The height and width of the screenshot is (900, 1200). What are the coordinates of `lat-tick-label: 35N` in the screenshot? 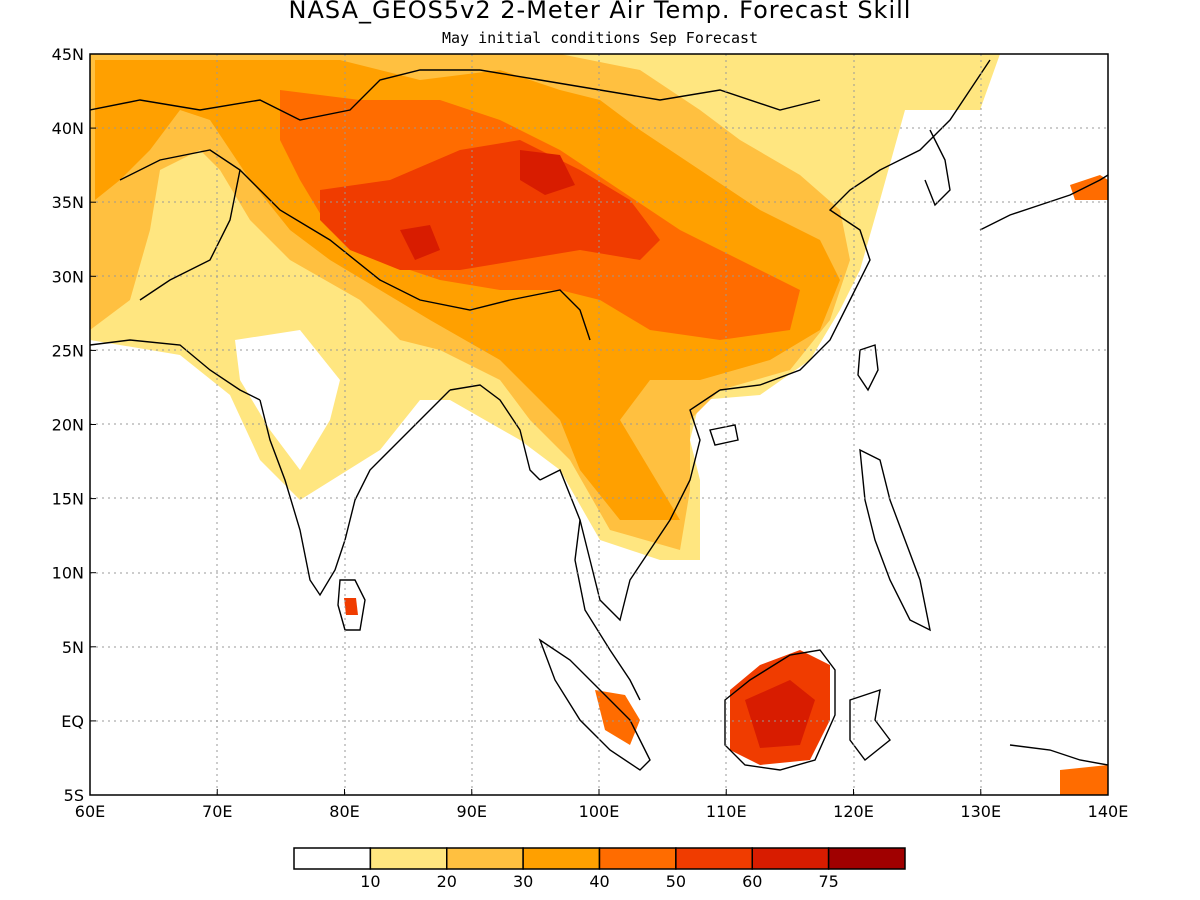 It's located at (68, 202).